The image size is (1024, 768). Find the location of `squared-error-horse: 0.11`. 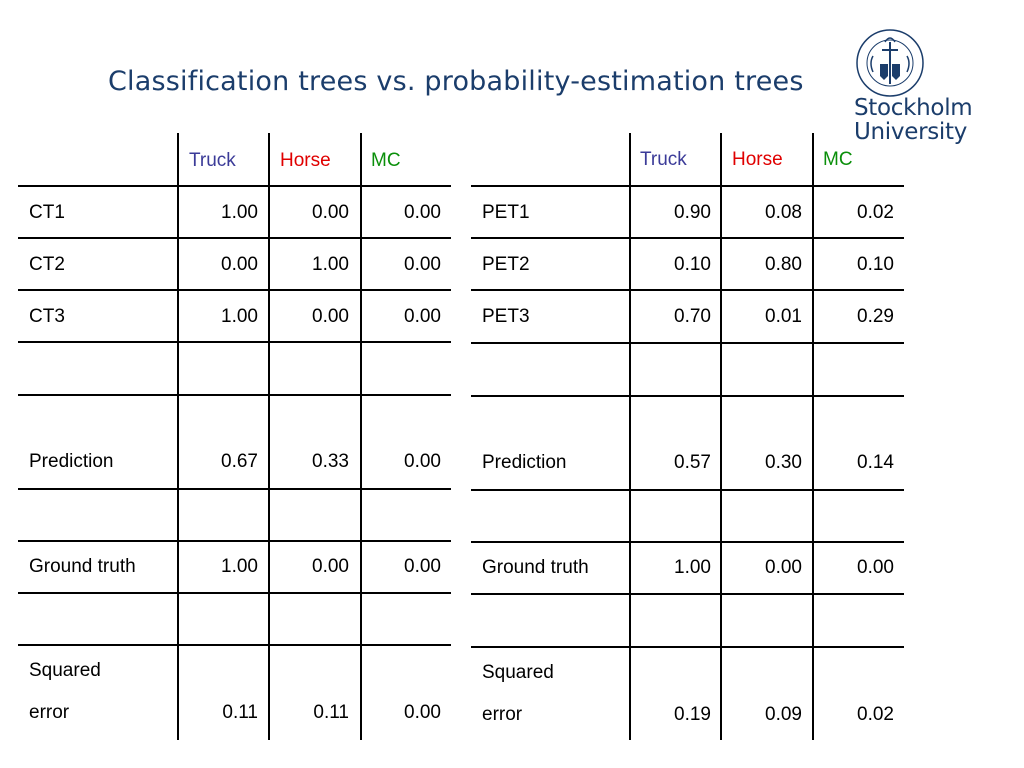

squared-error-horse: 0.11 is located at coordinates (331, 712).